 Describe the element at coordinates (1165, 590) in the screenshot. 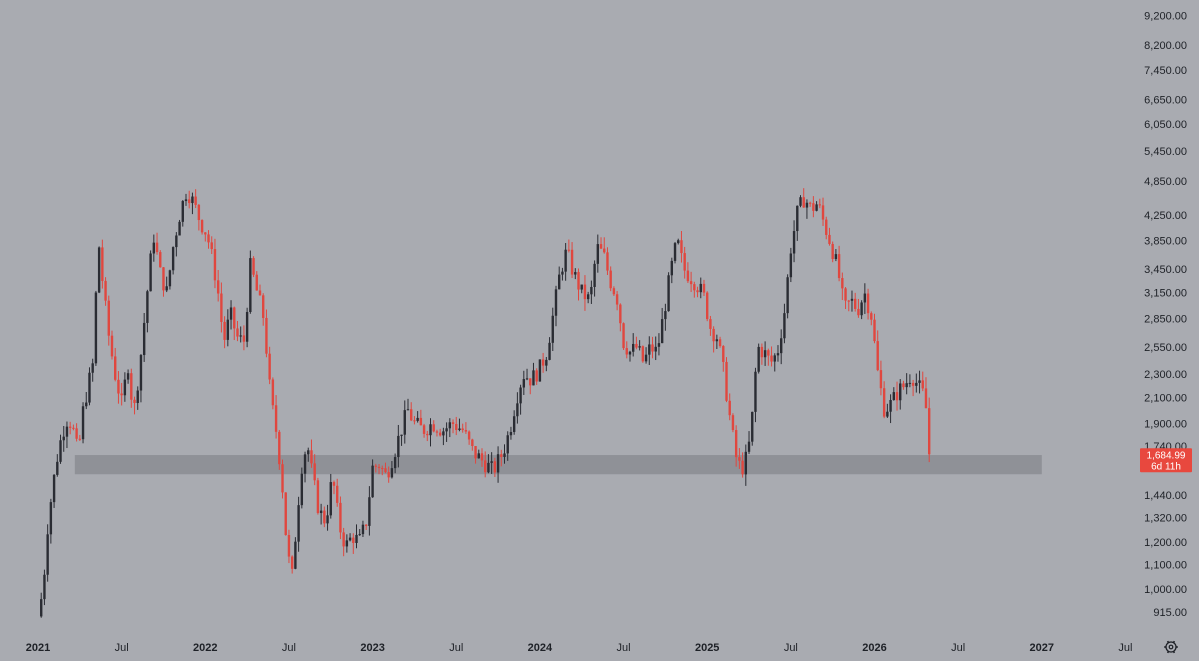

I see `y-tick-label: 1,000.00` at that location.